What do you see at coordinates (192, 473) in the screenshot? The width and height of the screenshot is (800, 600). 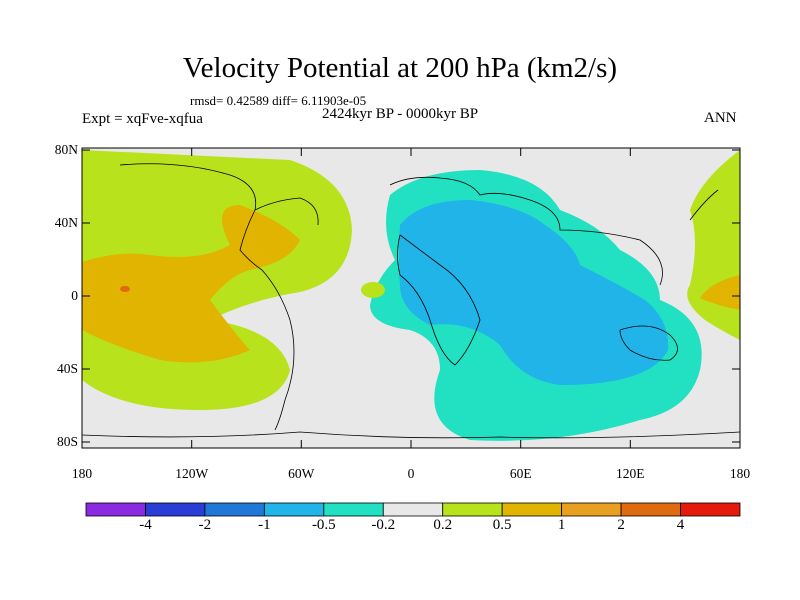 I see `lon-label: 120W` at bounding box center [192, 473].